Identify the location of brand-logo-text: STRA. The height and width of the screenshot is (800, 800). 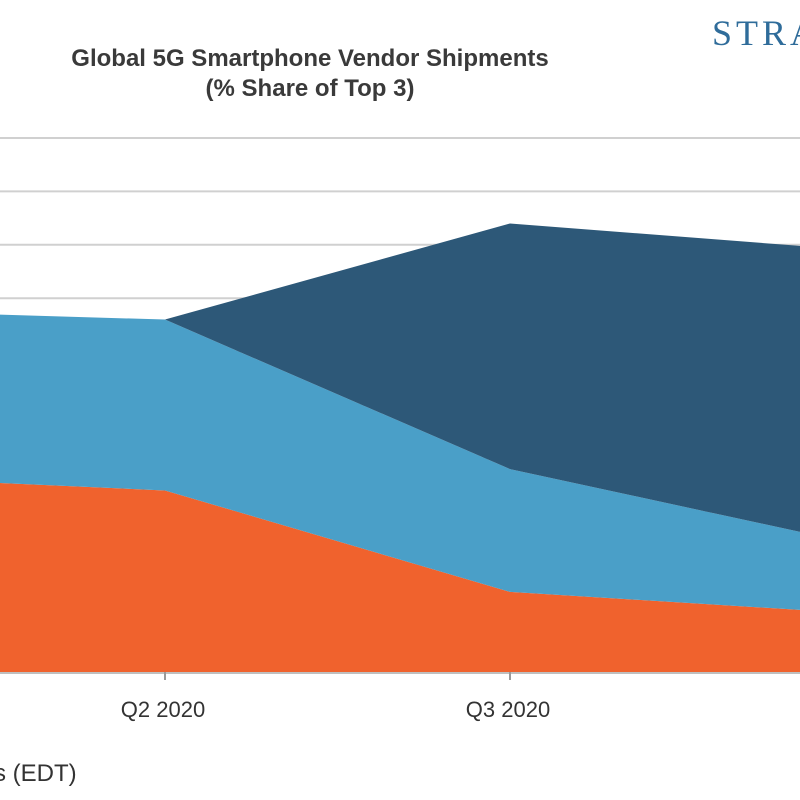
(756, 33).